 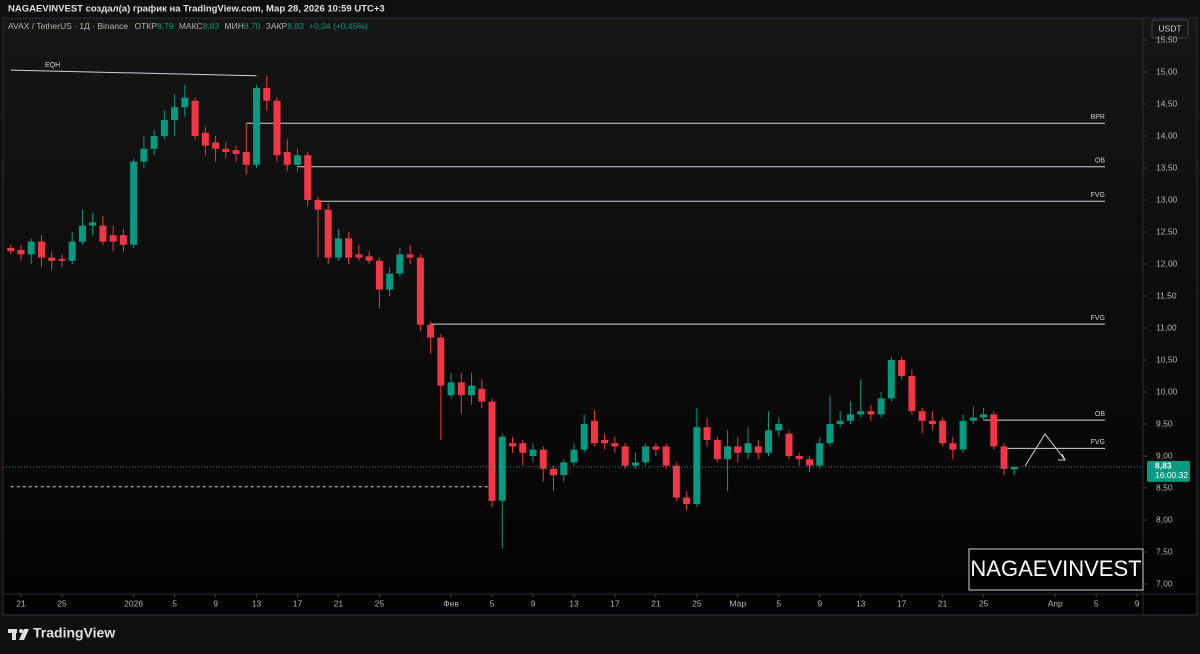 I want to click on x-tick-label: 5, so click(x=1096, y=603).